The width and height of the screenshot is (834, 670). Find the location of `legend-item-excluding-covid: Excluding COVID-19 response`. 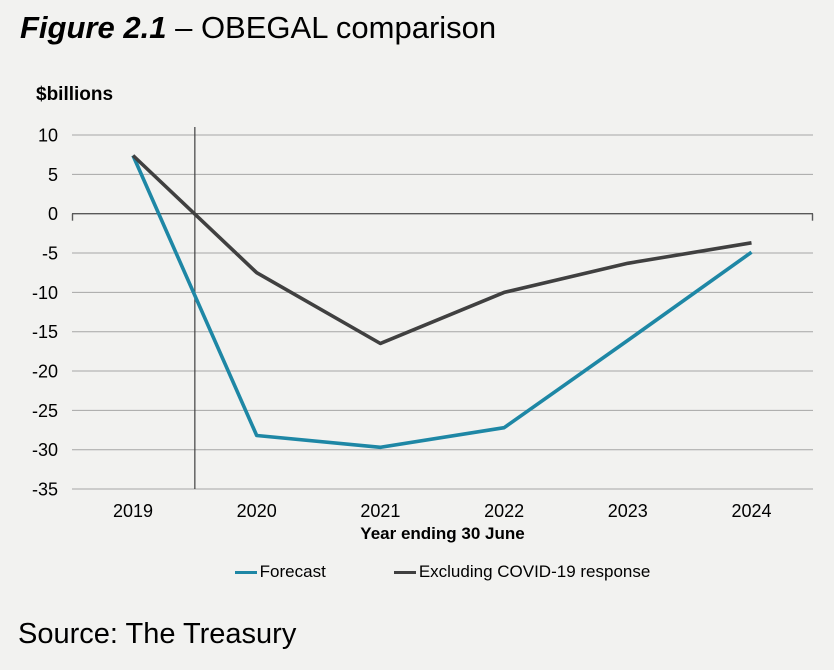

legend-item-excluding-covid: Excluding COVID-19 response is located at coordinates (522, 572).